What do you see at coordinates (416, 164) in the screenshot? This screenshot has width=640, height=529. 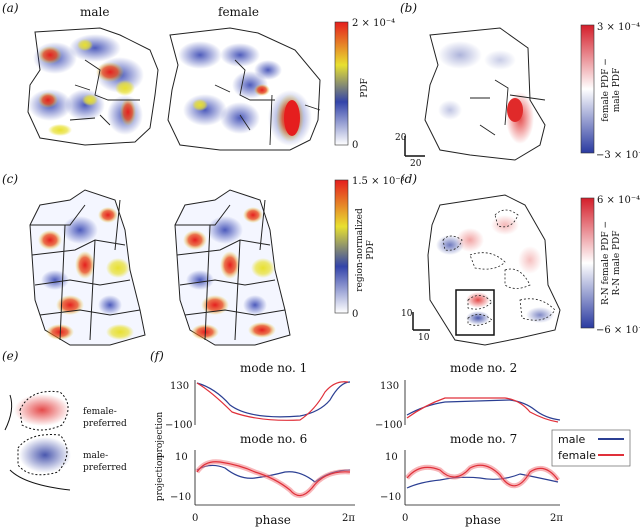 I see `scale-b-x: 20` at bounding box center [416, 164].